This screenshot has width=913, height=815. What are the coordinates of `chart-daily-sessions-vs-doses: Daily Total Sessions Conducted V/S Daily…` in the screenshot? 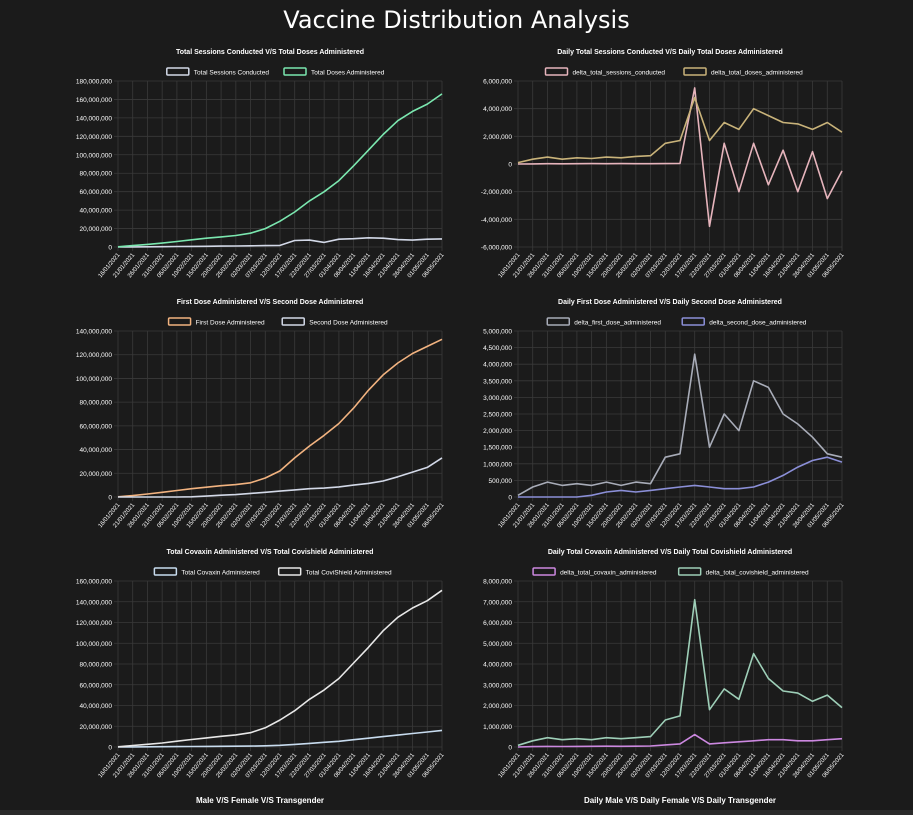 It's located at (655, 169).